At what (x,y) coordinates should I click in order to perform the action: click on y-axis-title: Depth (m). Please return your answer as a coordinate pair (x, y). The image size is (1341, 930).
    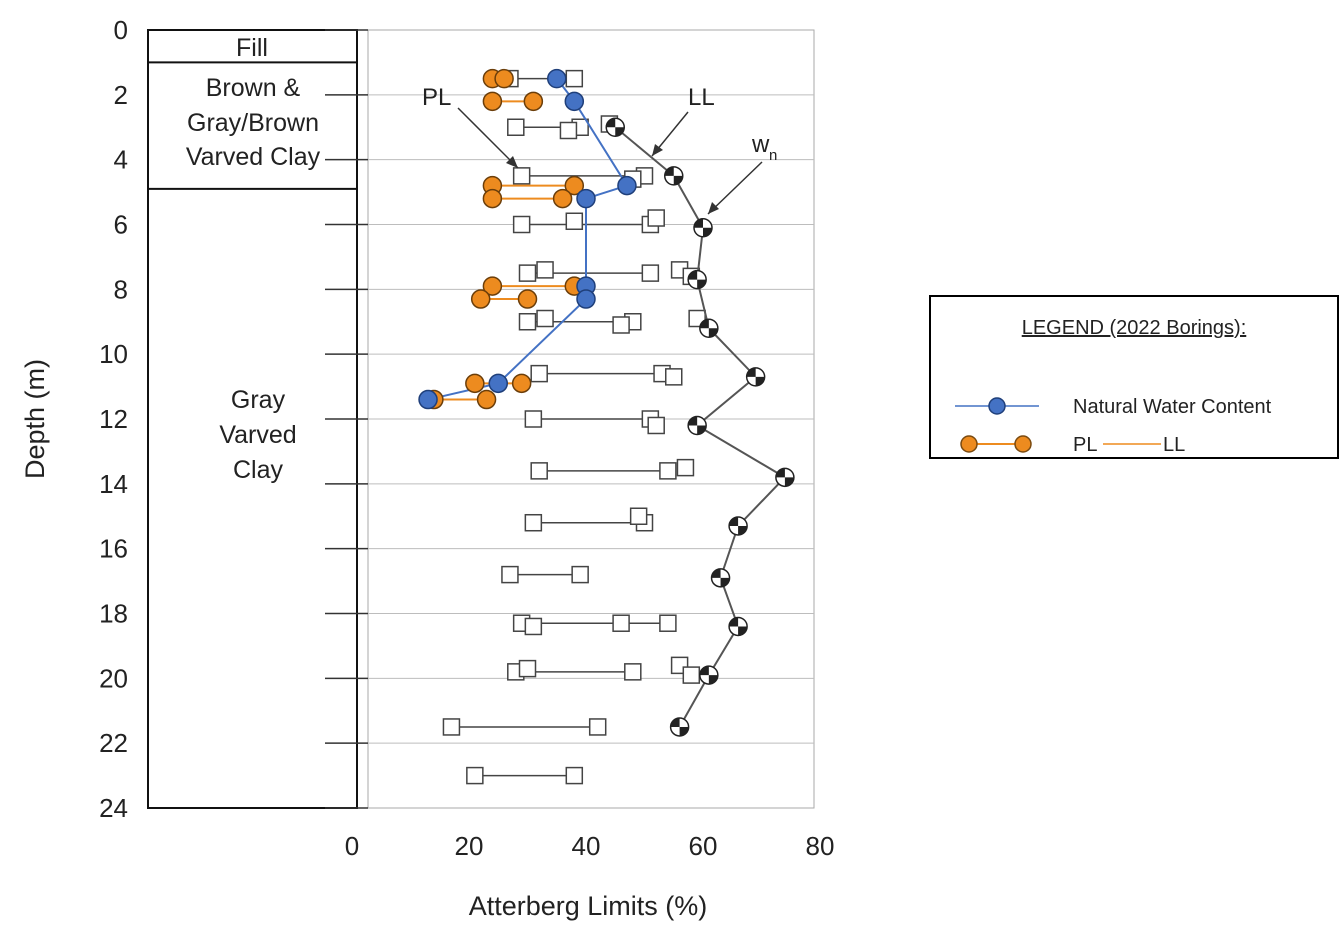
    Looking at the image, I should click on (35, 419).